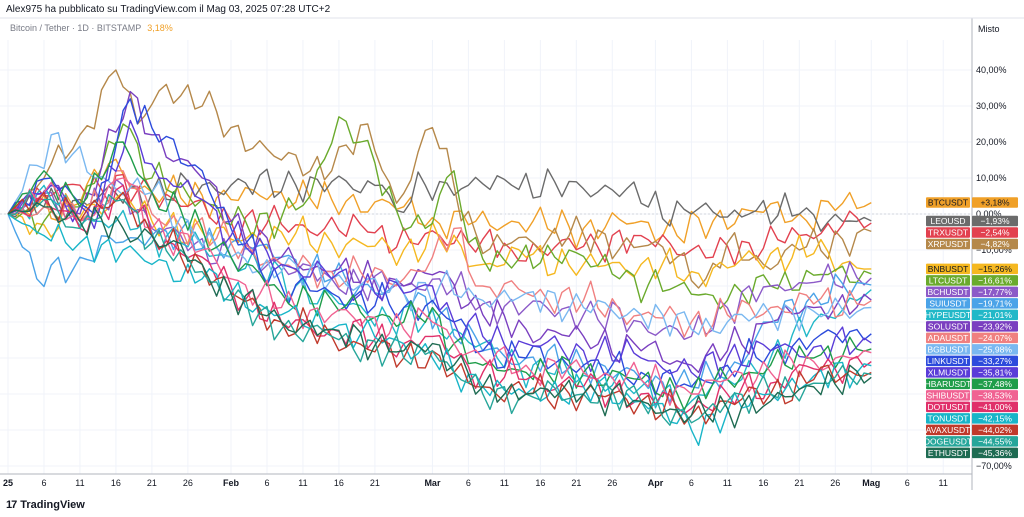 The width and height of the screenshot is (1024, 517). What do you see at coordinates (8, 483) in the screenshot?
I see `x-tick-label: 25` at bounding box center [8, 483].